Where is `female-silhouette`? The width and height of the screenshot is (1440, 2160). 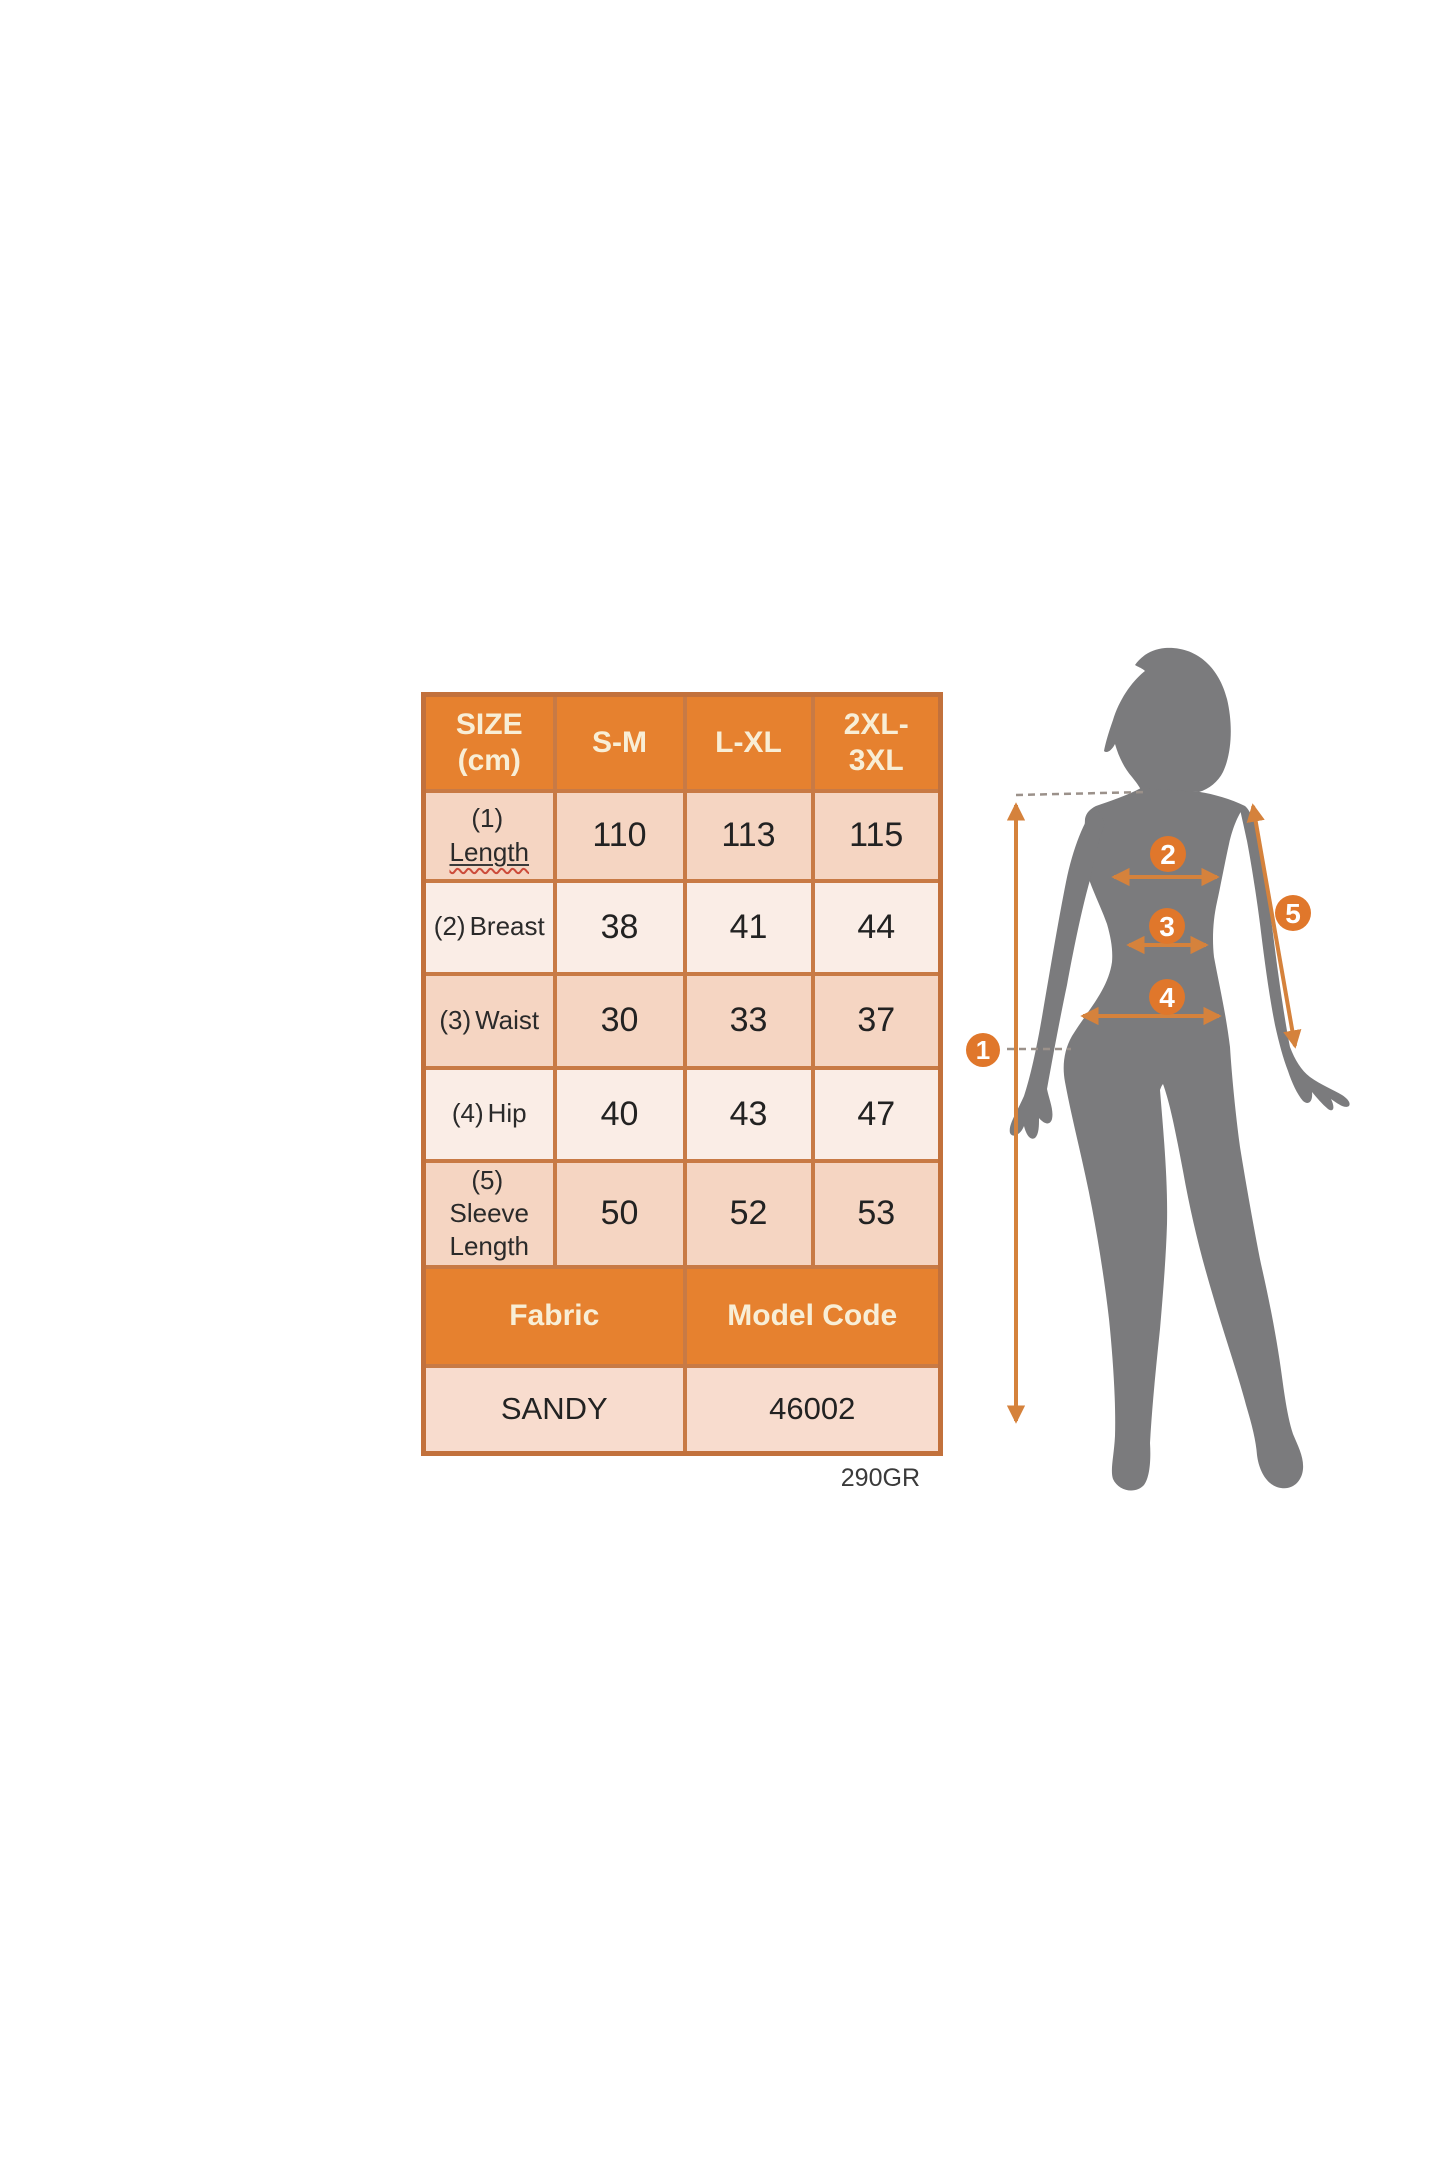
female-silhouette is located at coordinates (1179, 1069).